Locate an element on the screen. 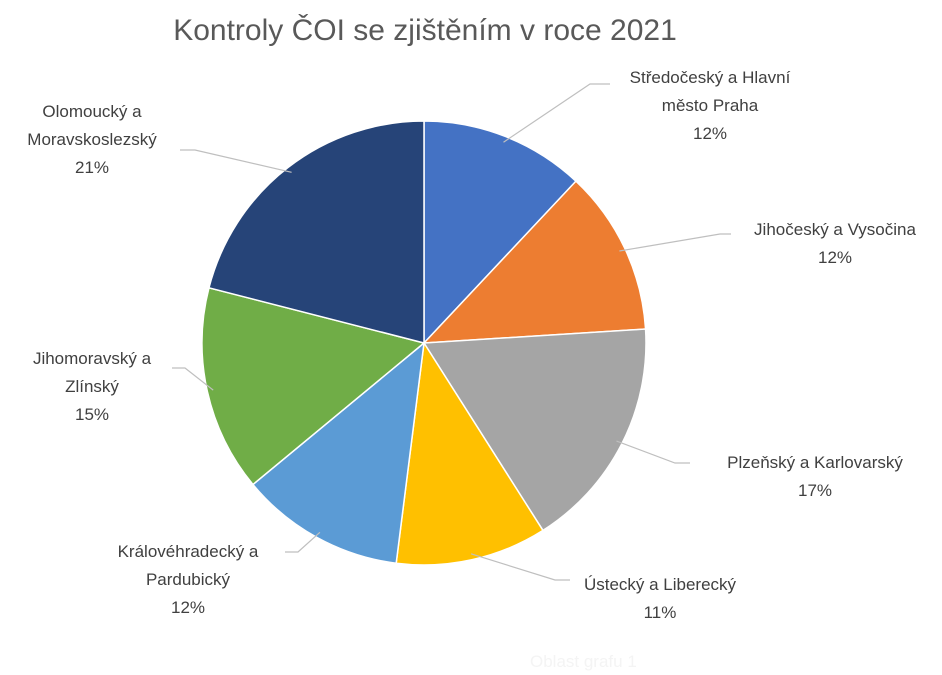  slice-label-olomoucky-a-moravskoslezsky: Olomoucký a Moravskoslezský 21% is located at coordinates (92, 139).